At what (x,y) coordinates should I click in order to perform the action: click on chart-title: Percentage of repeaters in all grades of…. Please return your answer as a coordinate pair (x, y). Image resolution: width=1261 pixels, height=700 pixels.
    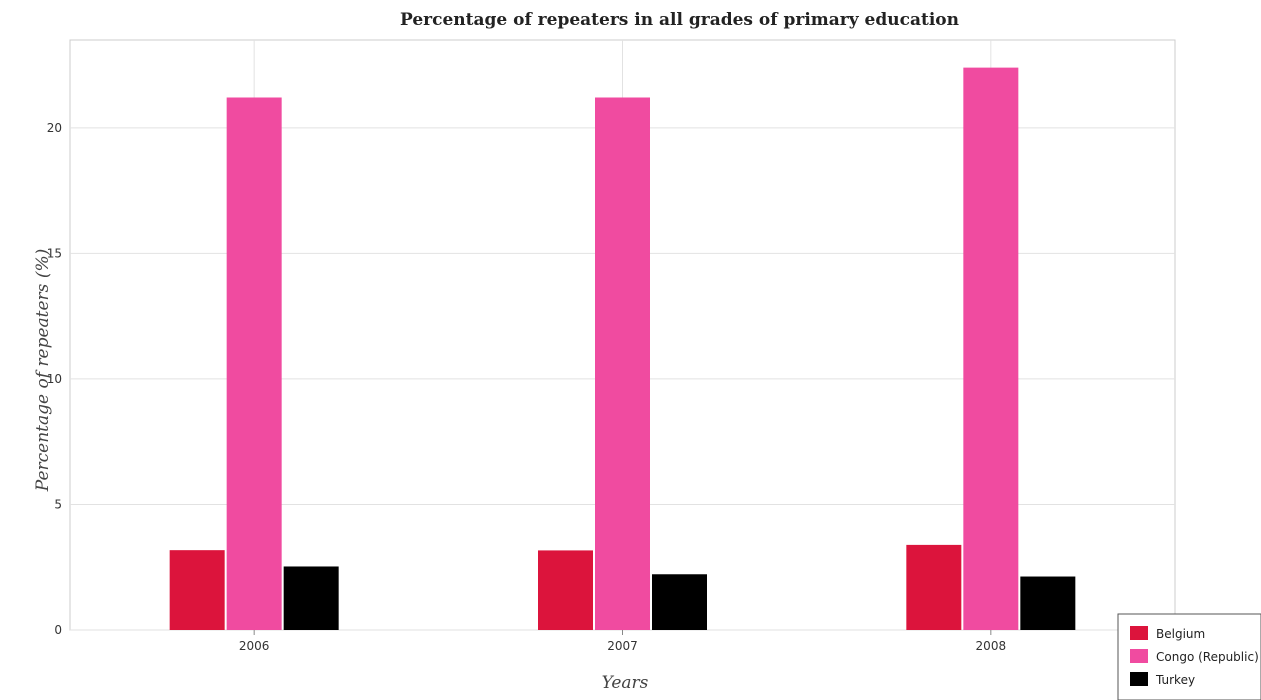
    Looking at the image, I should click on (679, 20).